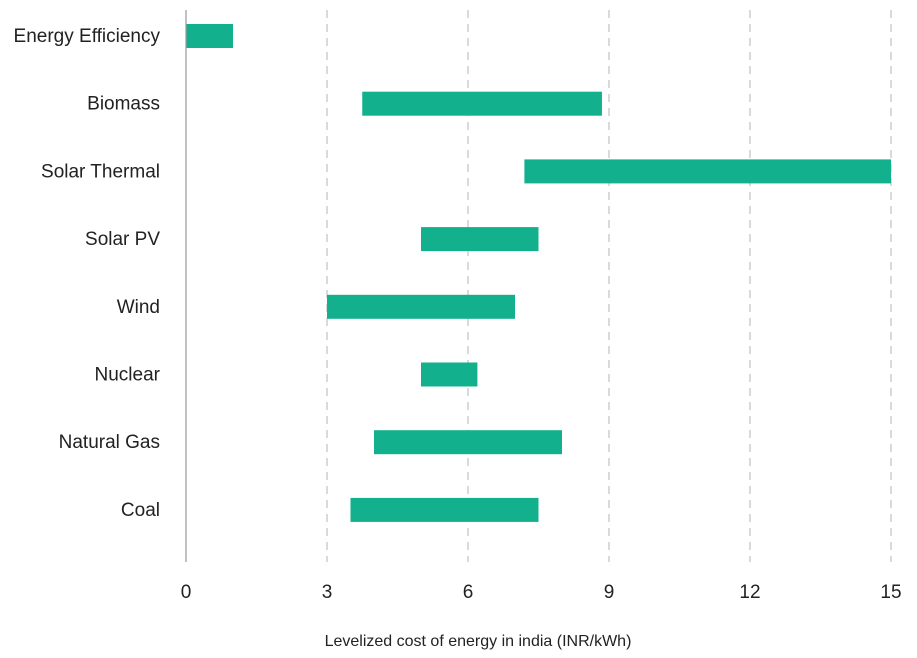  I want to click on bar-nuclear, so click(449, 374).